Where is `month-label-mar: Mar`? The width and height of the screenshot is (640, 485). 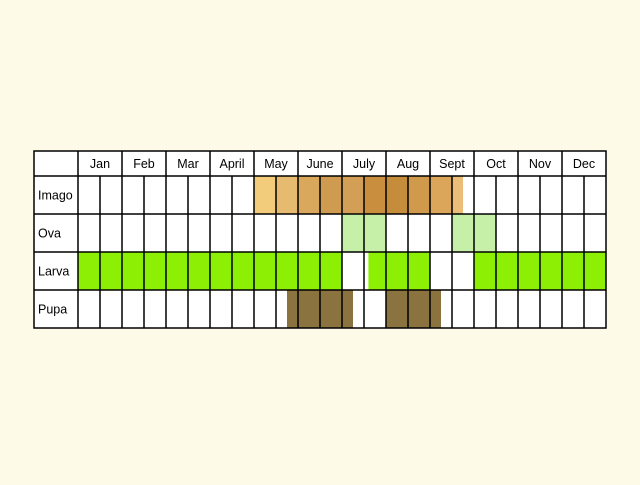
month-label-mar: Mar is located at coordinates (188, 164).